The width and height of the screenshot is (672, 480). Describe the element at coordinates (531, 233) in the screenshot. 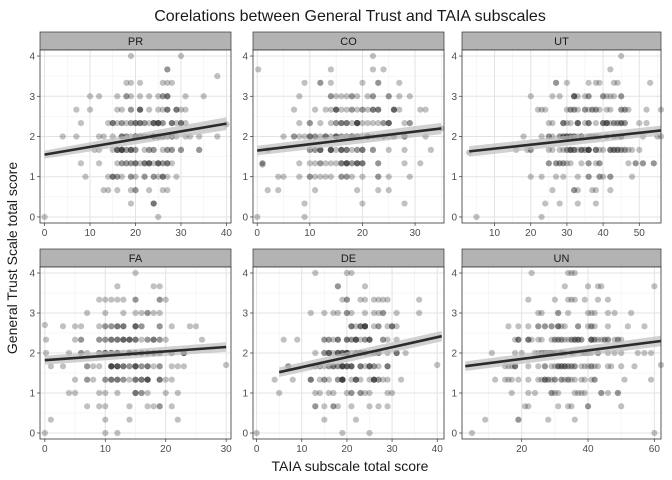

I see `x-tick-label: 20` at that location.